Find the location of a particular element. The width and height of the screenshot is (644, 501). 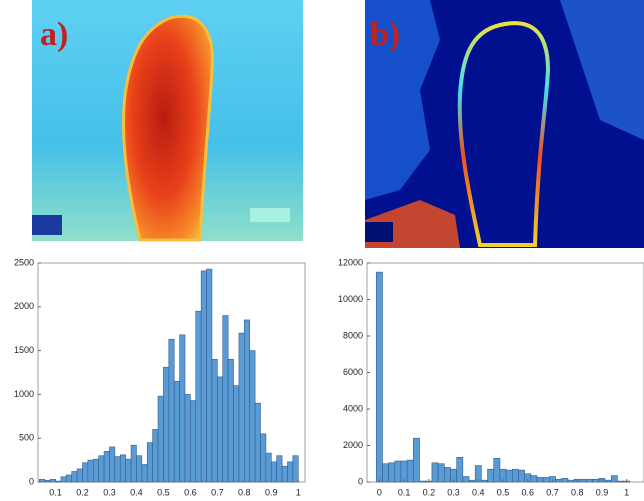

x-tick-label: 0.2 is located at coordinates (429, 492).